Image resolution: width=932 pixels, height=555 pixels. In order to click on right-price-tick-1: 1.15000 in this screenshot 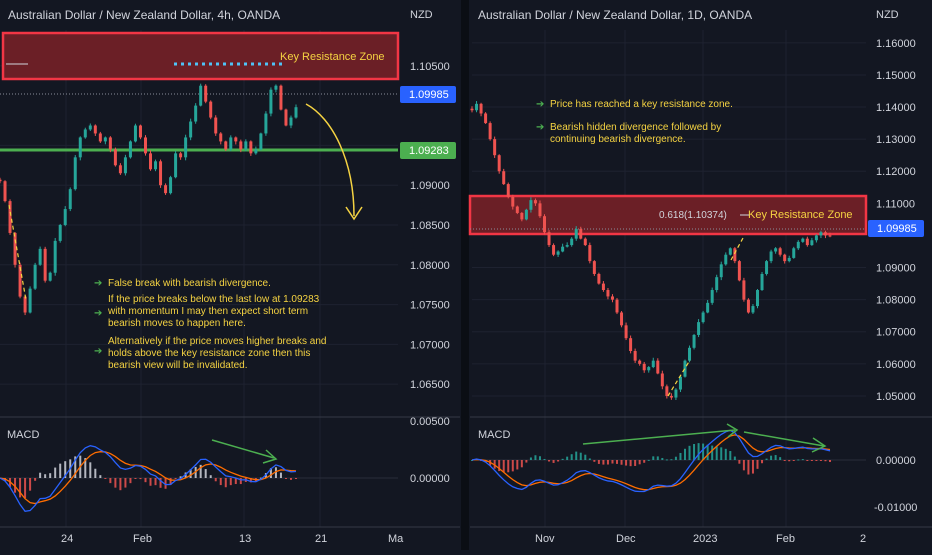, I will do `click(896, 76)`.